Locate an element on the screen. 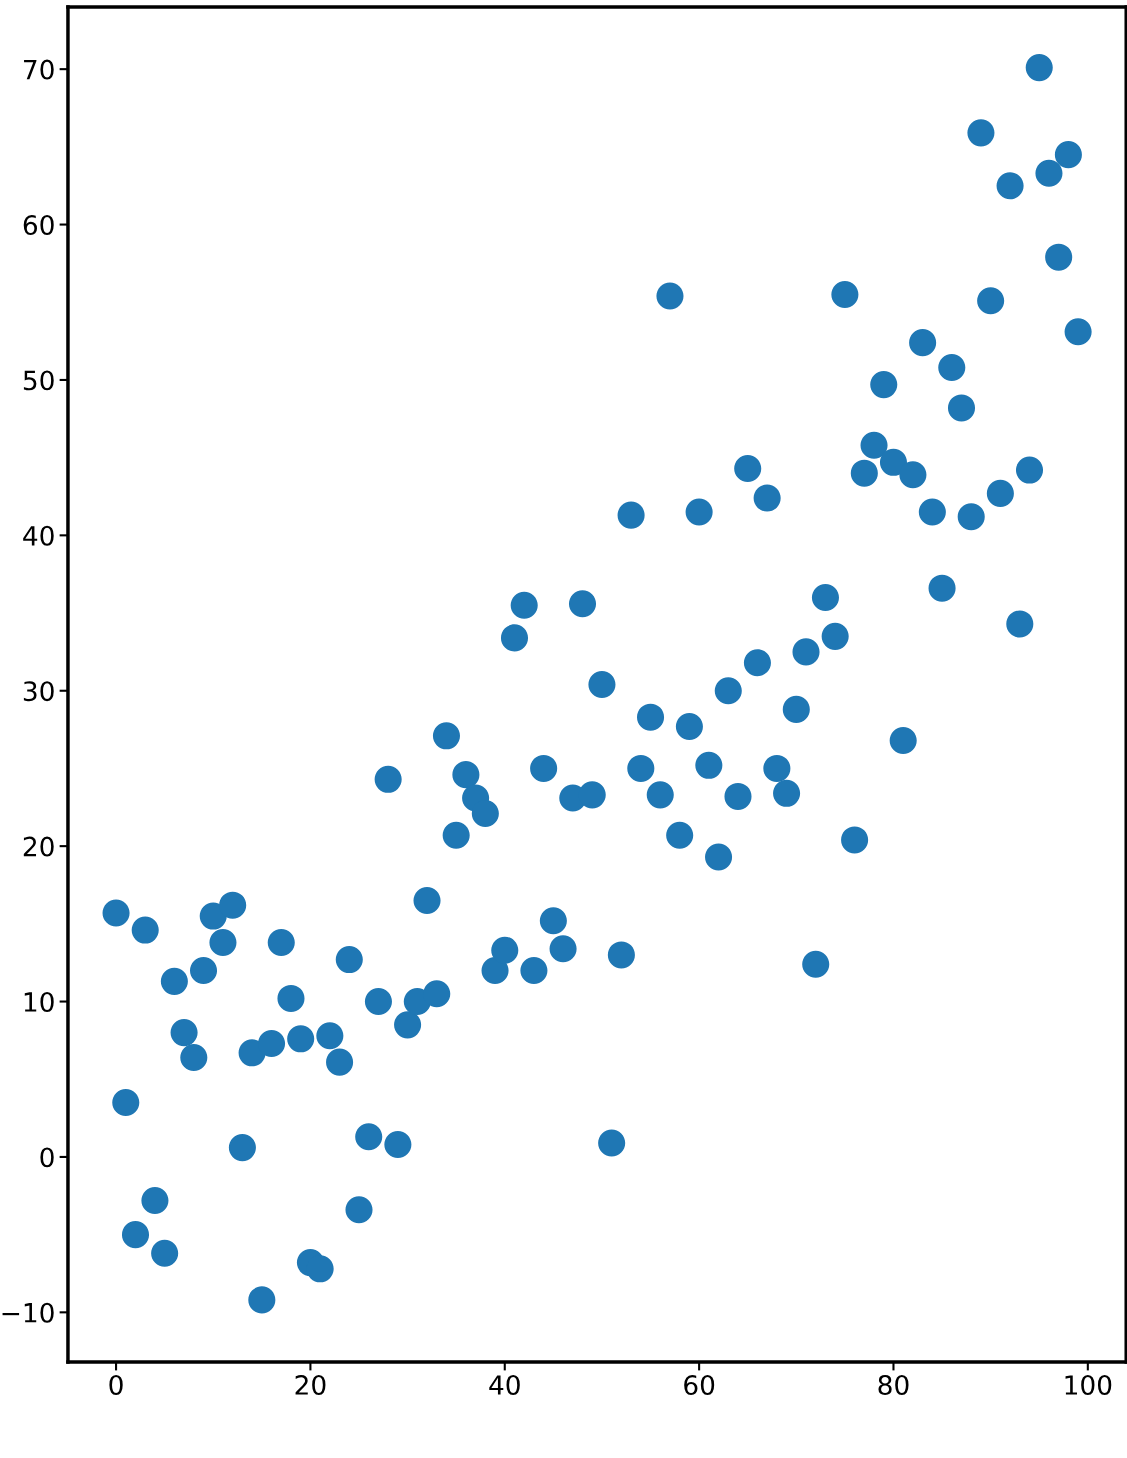 This screenshot has width=1127, height=1458. y-tick-label: −10 is located at coordinates (28, 1312).